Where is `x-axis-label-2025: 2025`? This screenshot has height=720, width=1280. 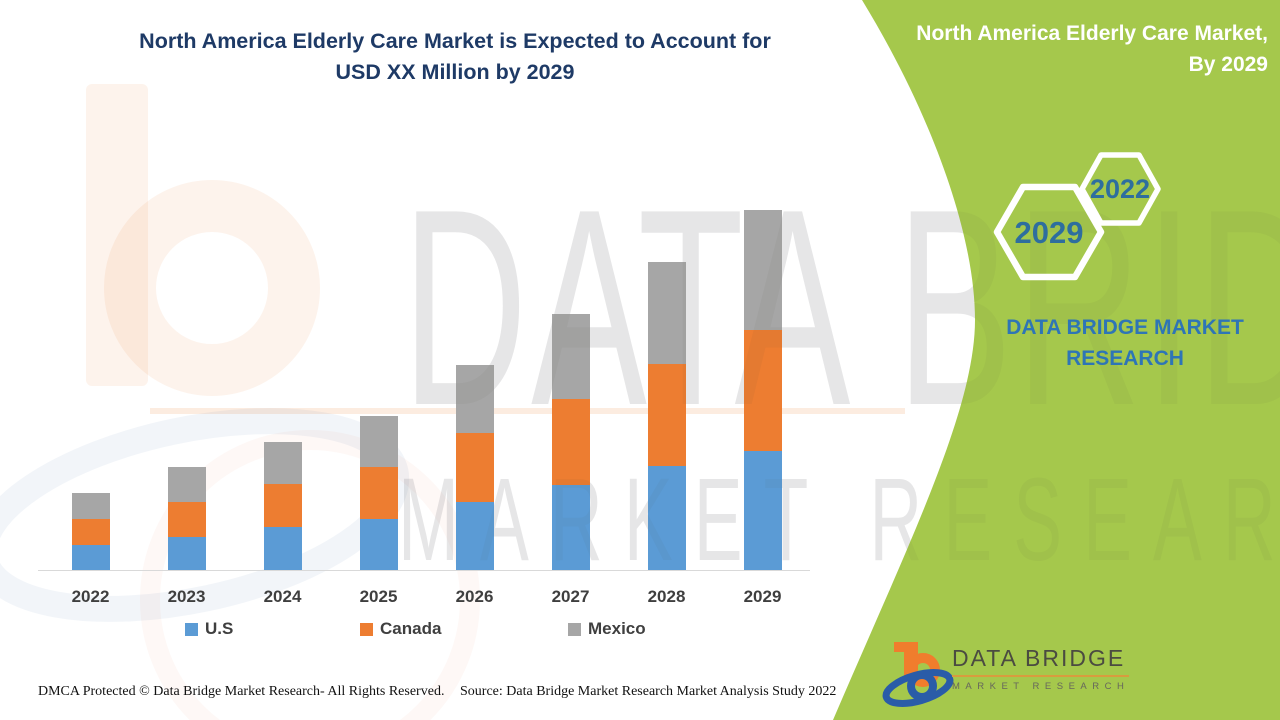 x-axis-label-2025: 2025 is located at coordinates (378, 596).